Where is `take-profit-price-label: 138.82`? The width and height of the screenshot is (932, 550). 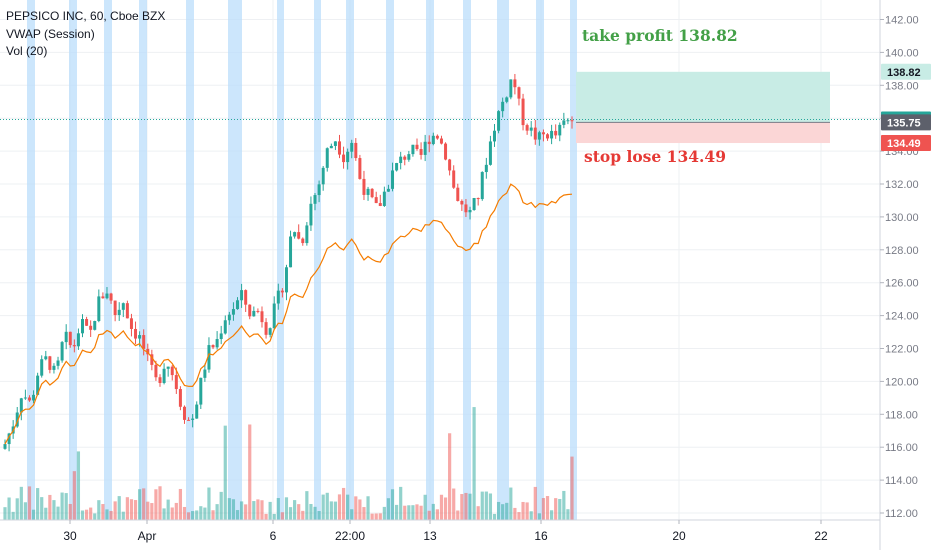
take-profit-price-label: 138.82 is located at coordinates (904, 73).